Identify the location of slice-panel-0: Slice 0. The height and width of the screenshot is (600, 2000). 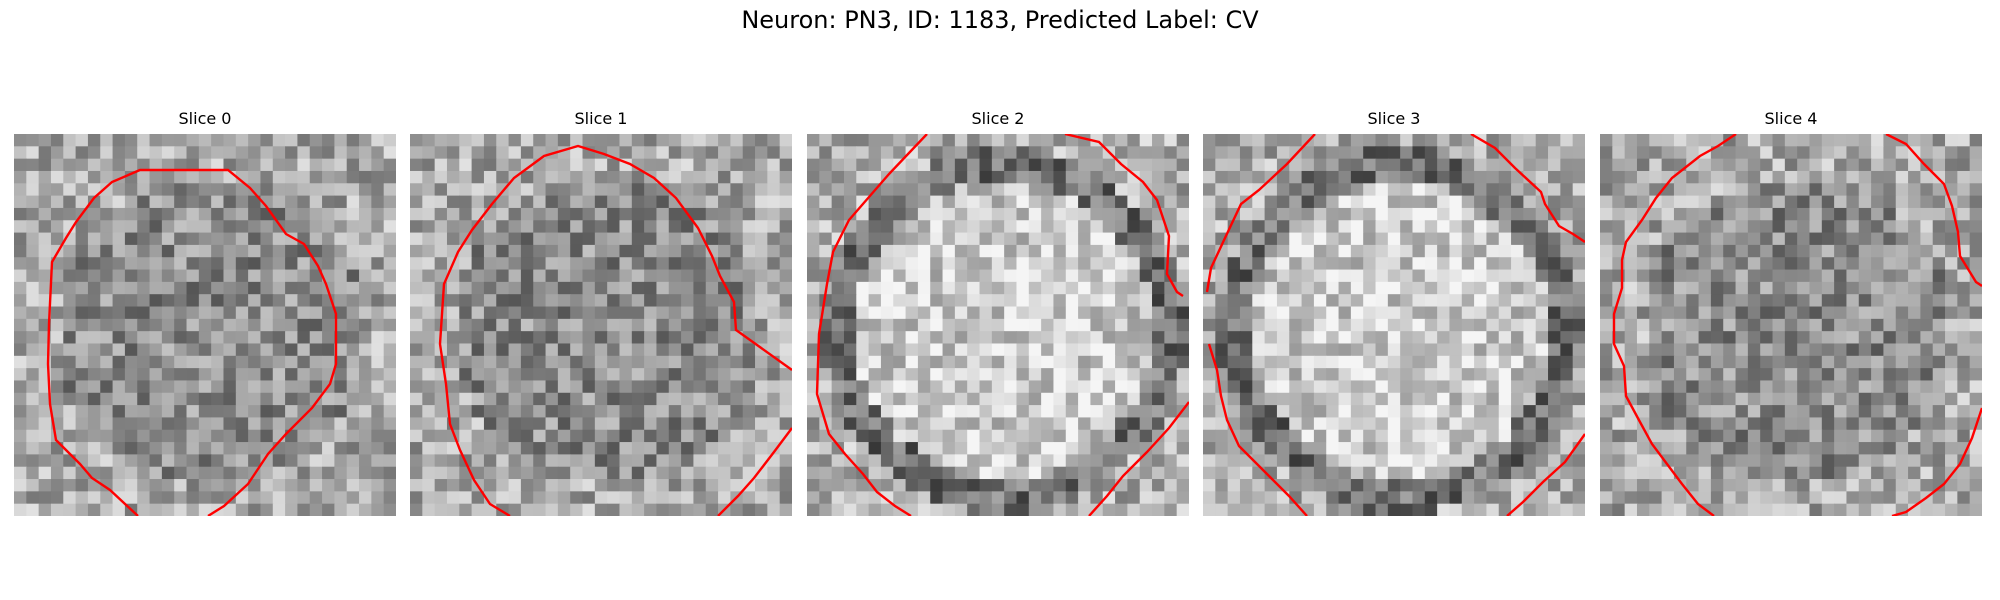
(205, 312).